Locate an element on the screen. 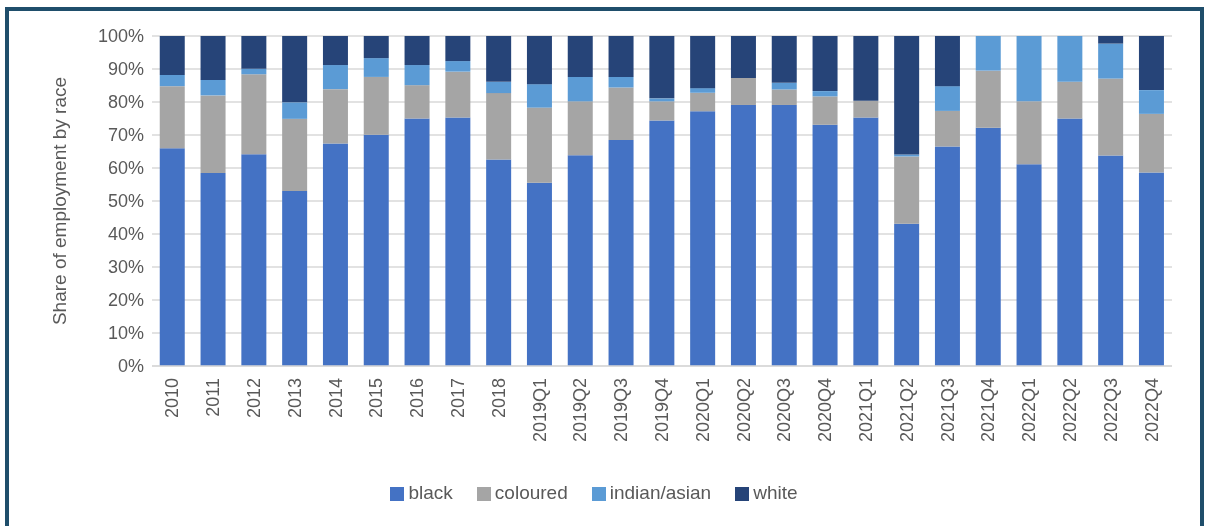 This screenshot has width=1209, height=526. legend-label: coloured is located at coordinates (531, 492).